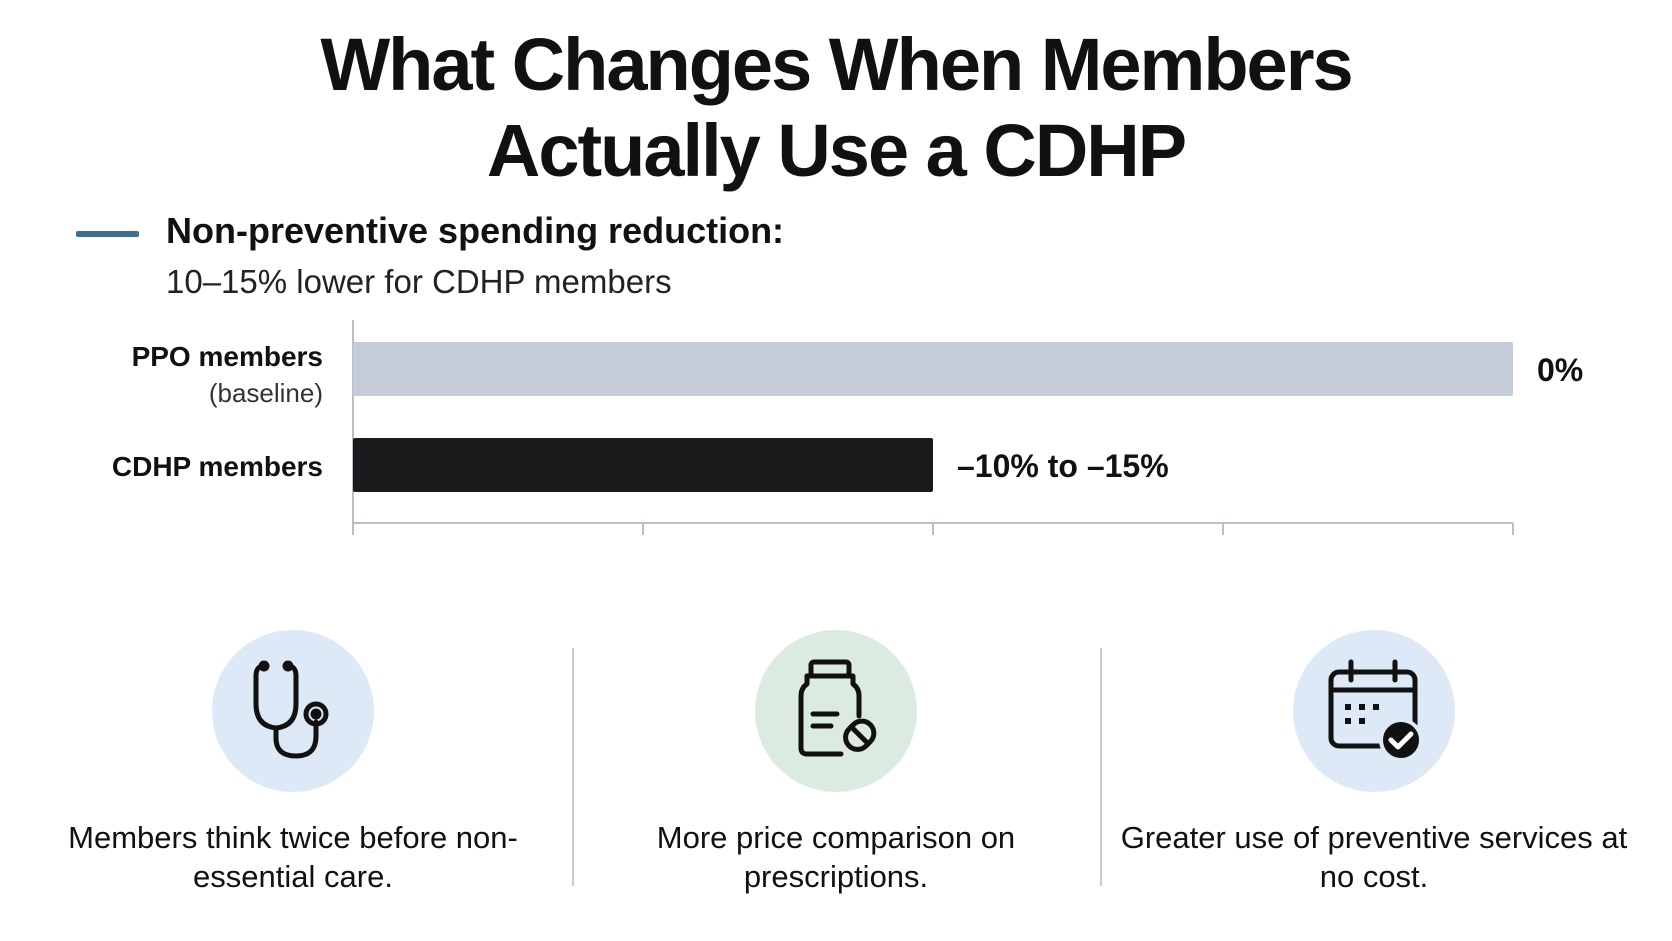 The height and width of the screenshot is (941, 1672). What do you see at coordinates (266, 393) in the screenshot?
I see `category-sublabel: (baseline)` at bounding box center [266, 393].